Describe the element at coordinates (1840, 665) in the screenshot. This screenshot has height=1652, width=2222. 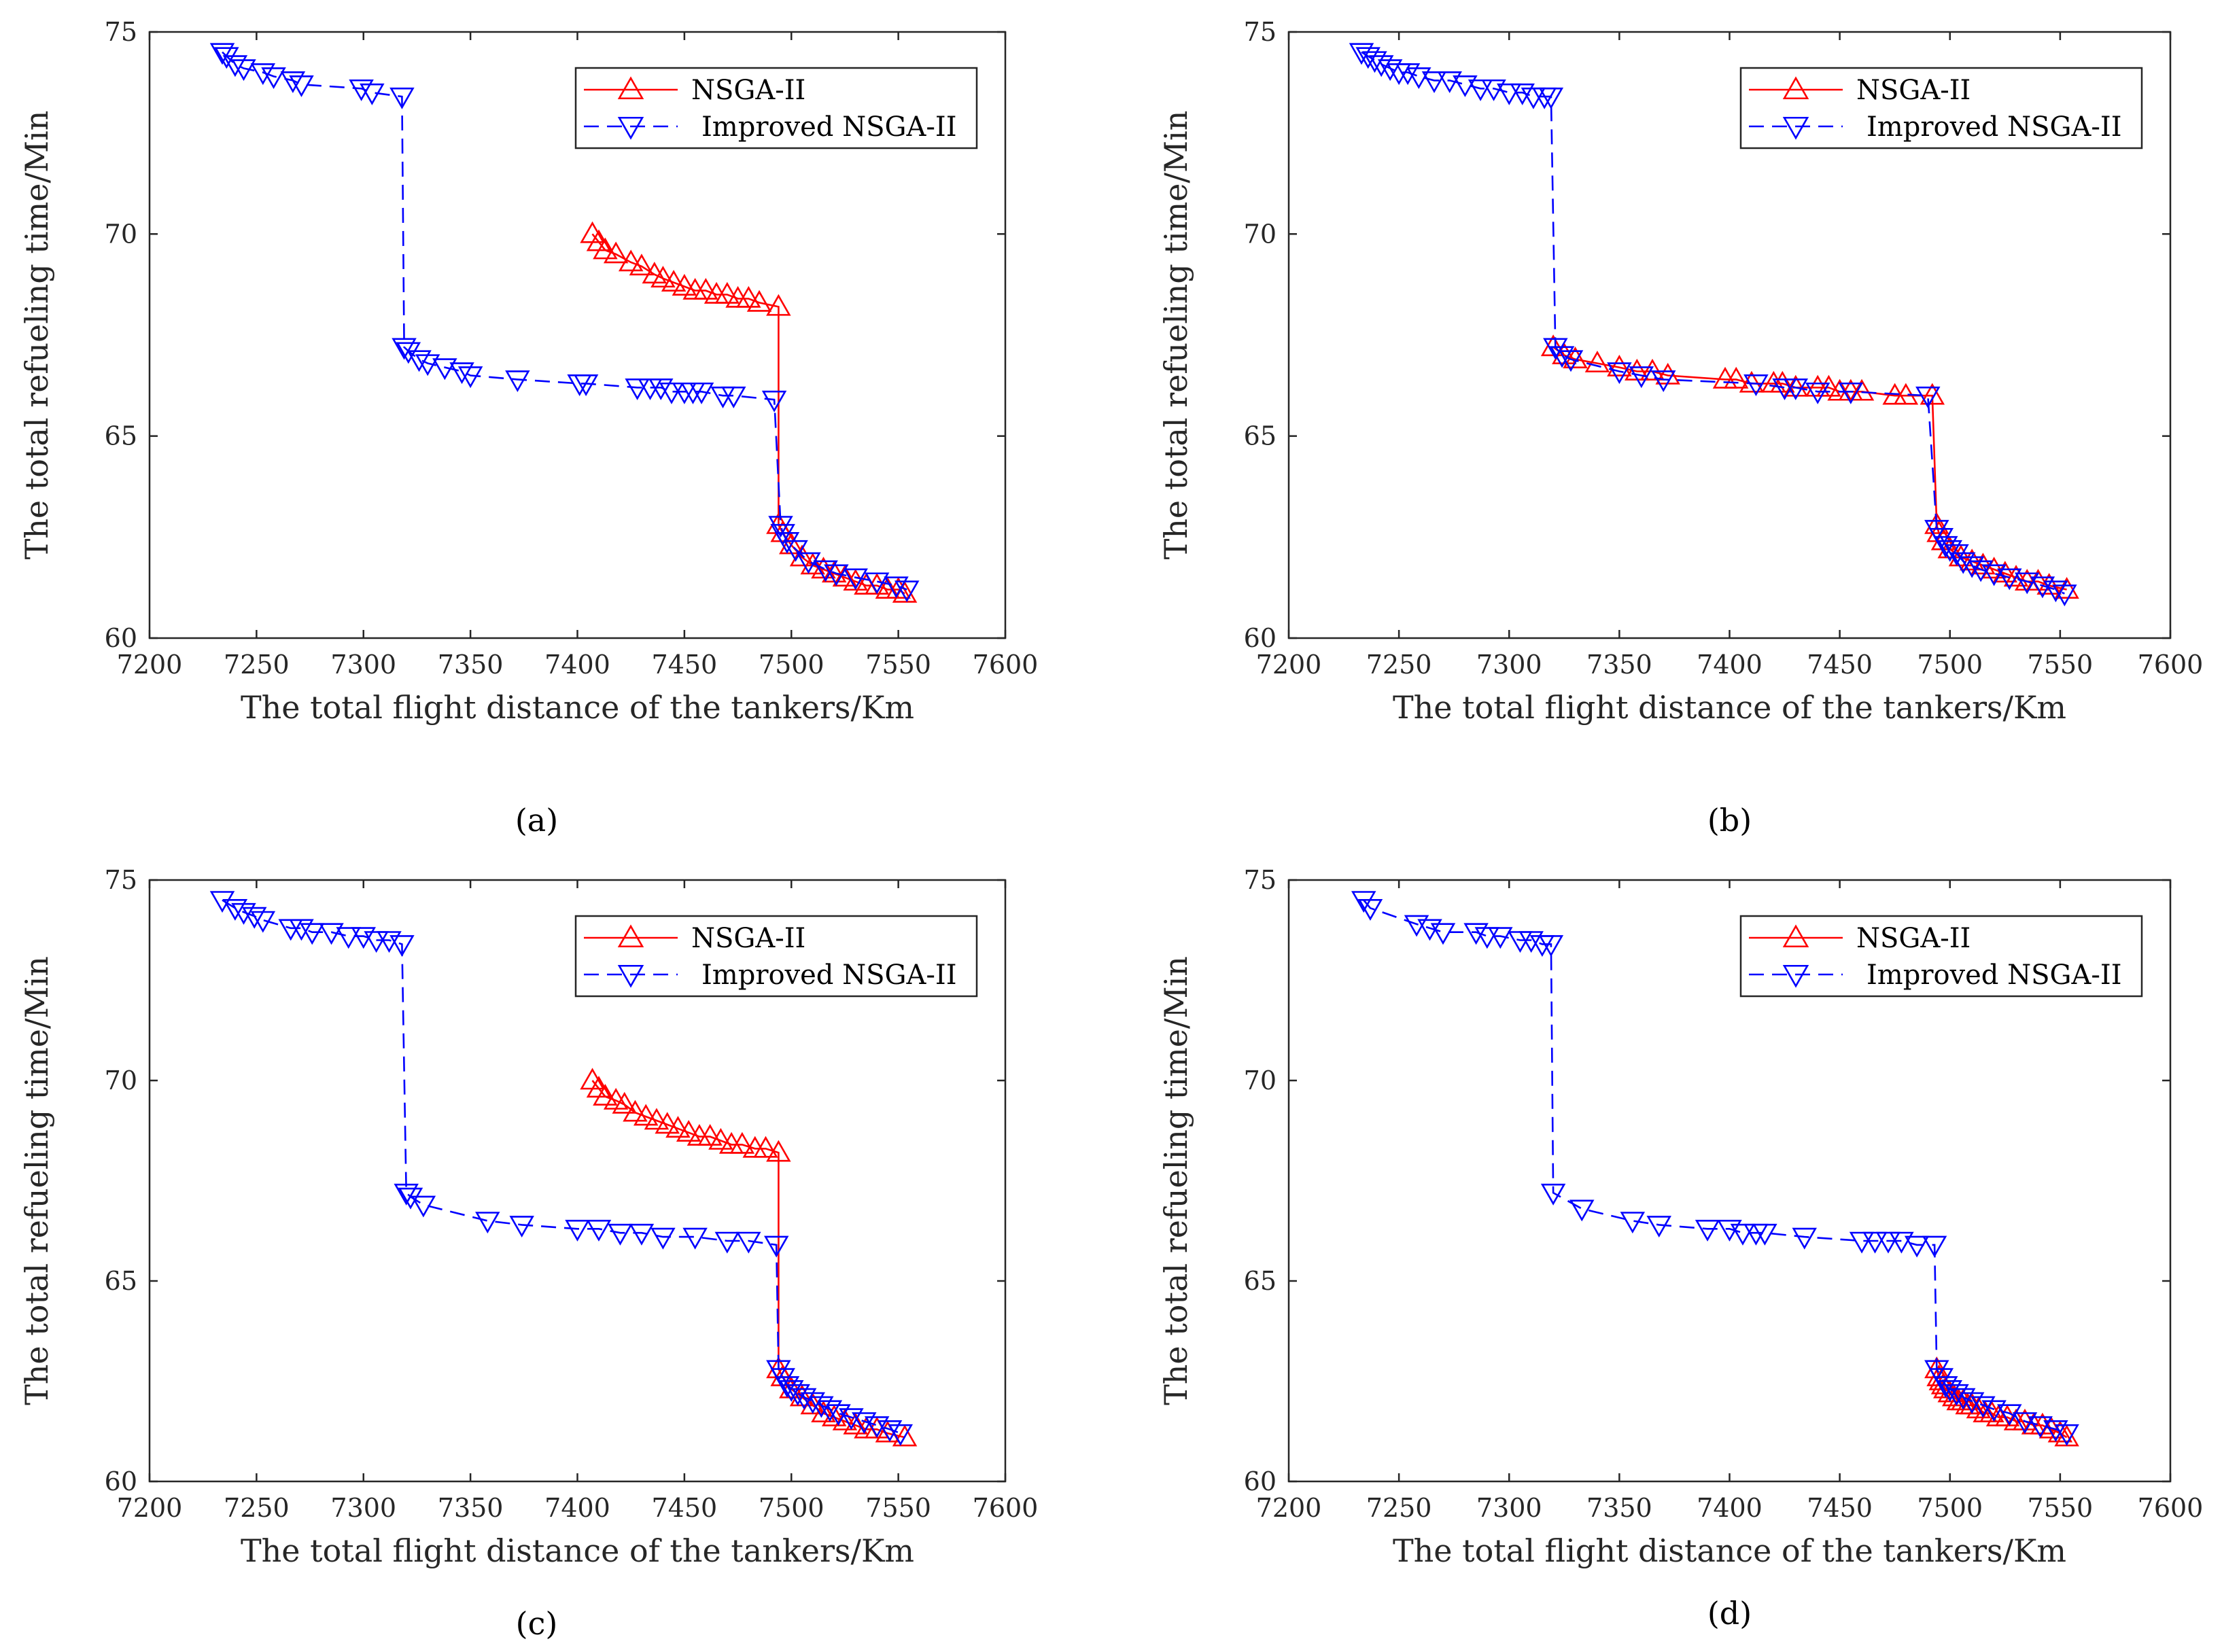
I see `x-tick-label: 7450` at that location.